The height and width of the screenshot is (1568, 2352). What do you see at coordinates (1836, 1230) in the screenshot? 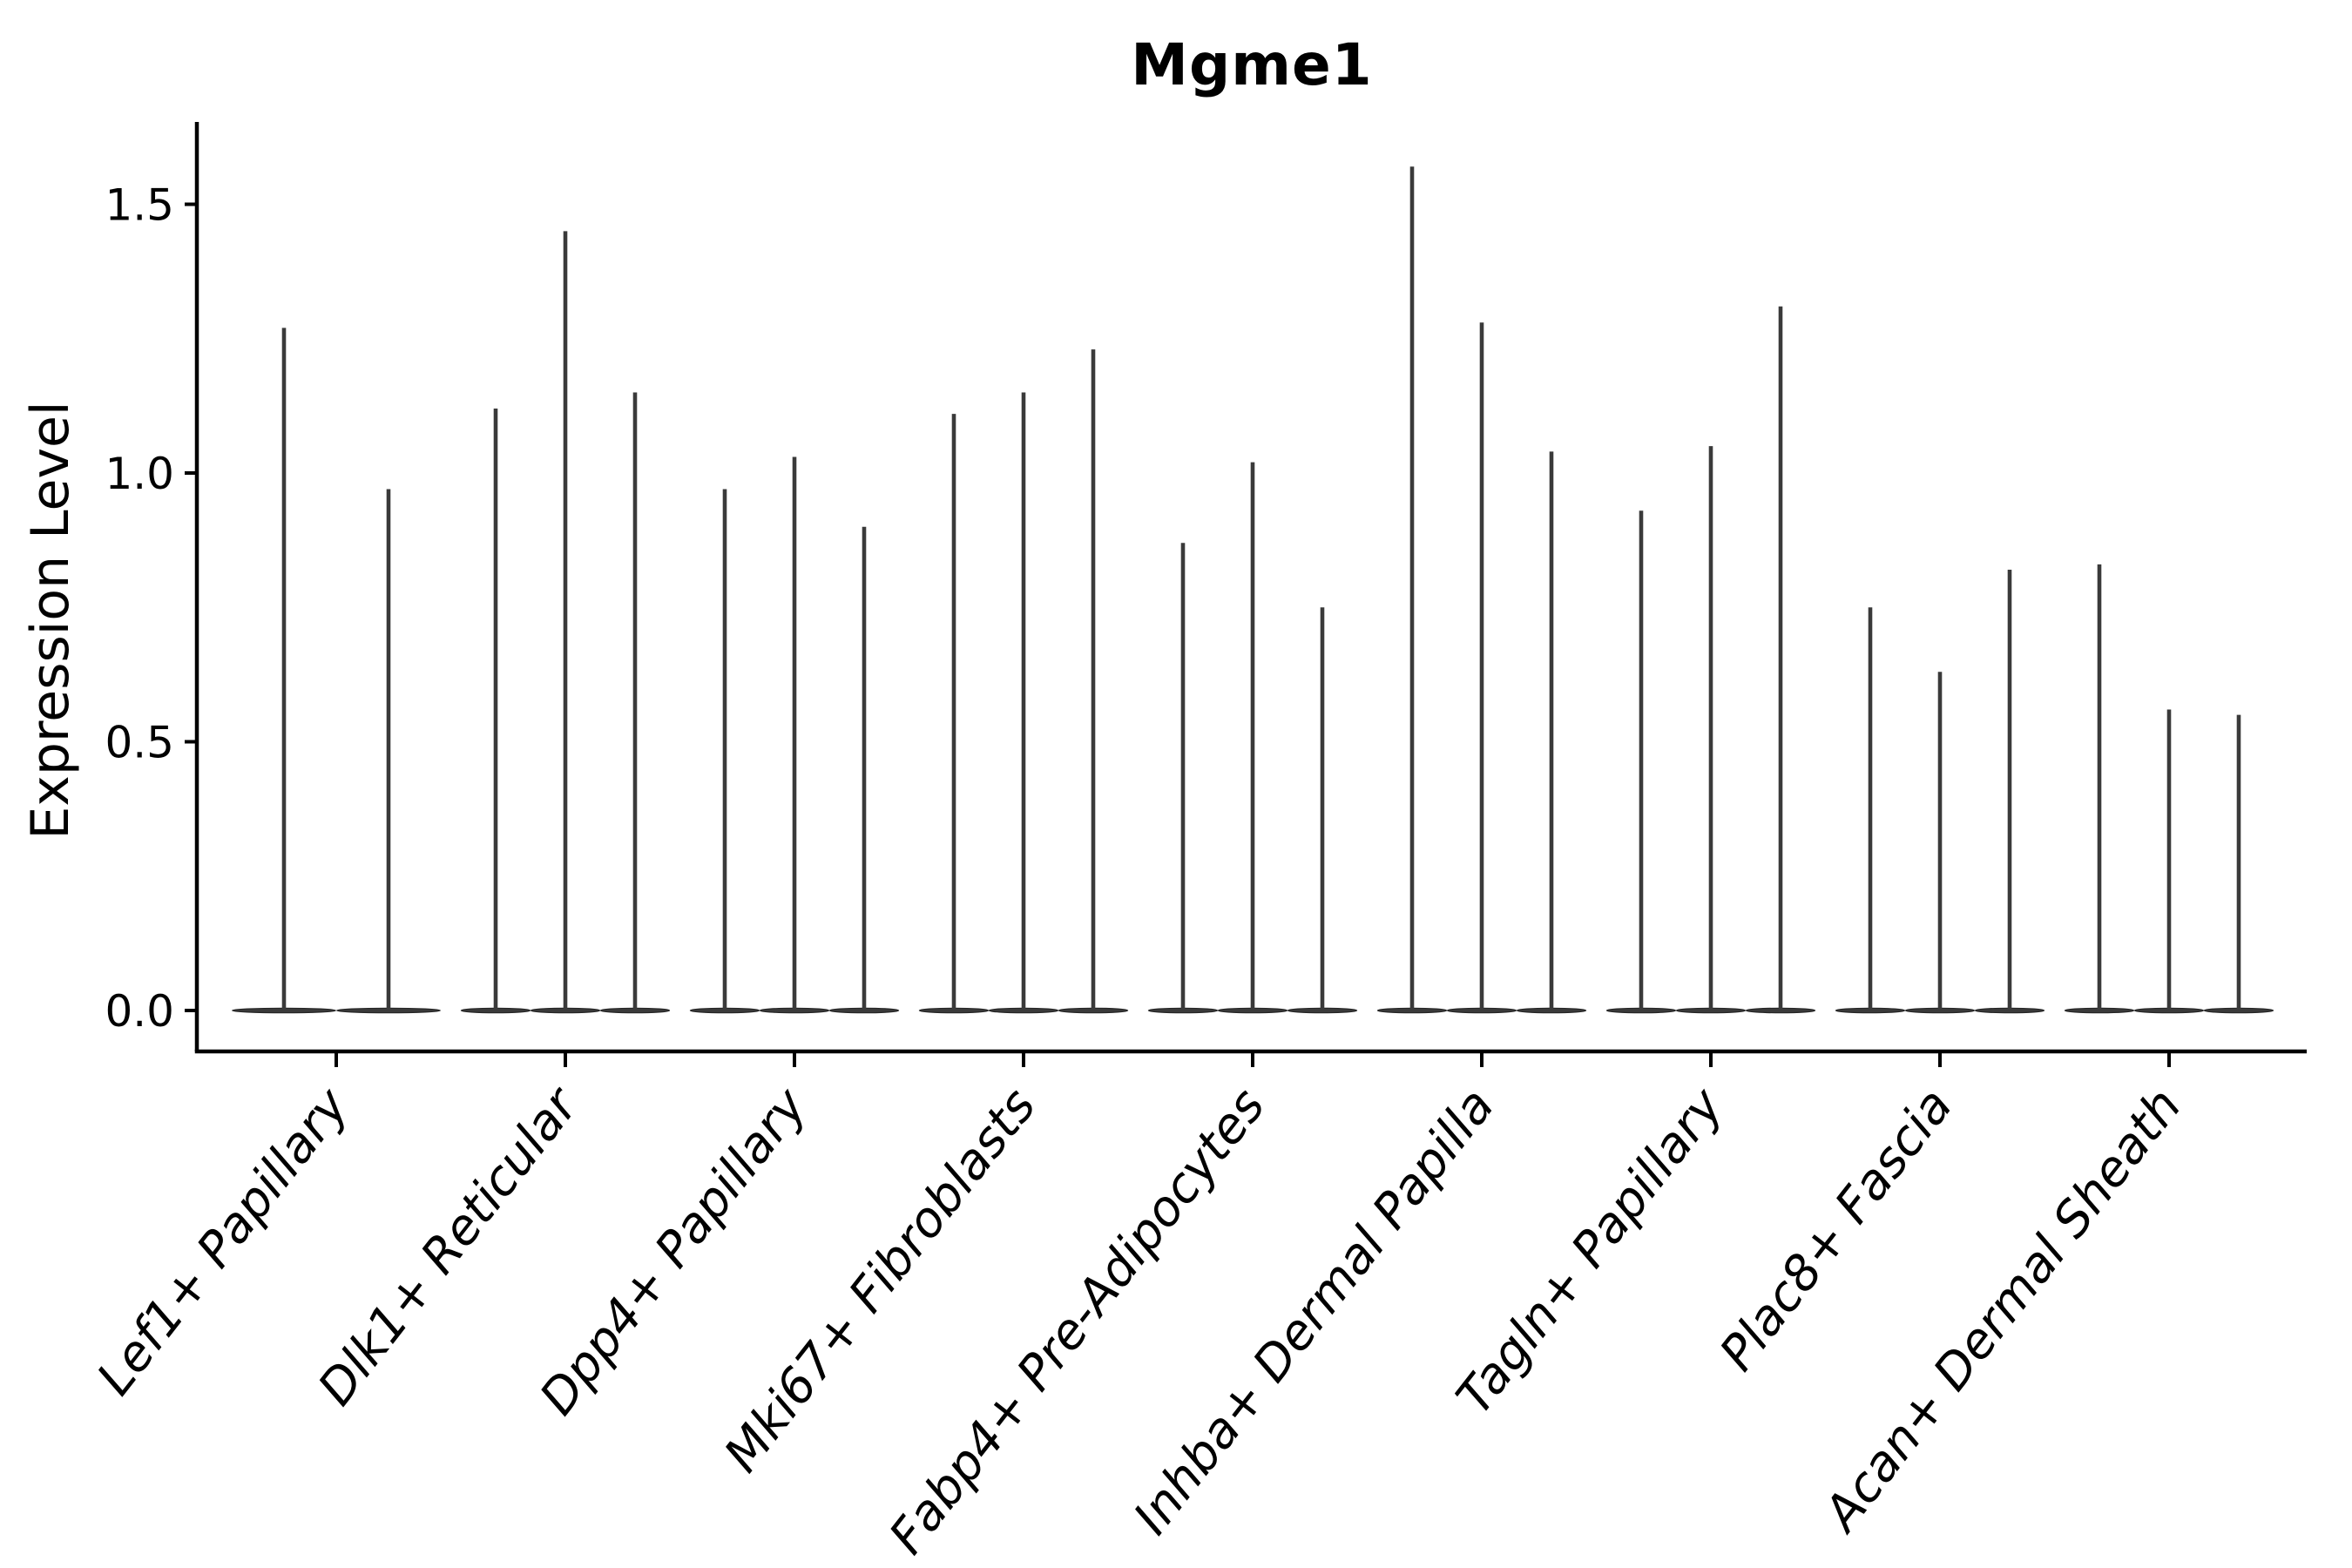
I see `x-tick-label: Plac8+ Fascia` at bounding box center [1836, 1230].